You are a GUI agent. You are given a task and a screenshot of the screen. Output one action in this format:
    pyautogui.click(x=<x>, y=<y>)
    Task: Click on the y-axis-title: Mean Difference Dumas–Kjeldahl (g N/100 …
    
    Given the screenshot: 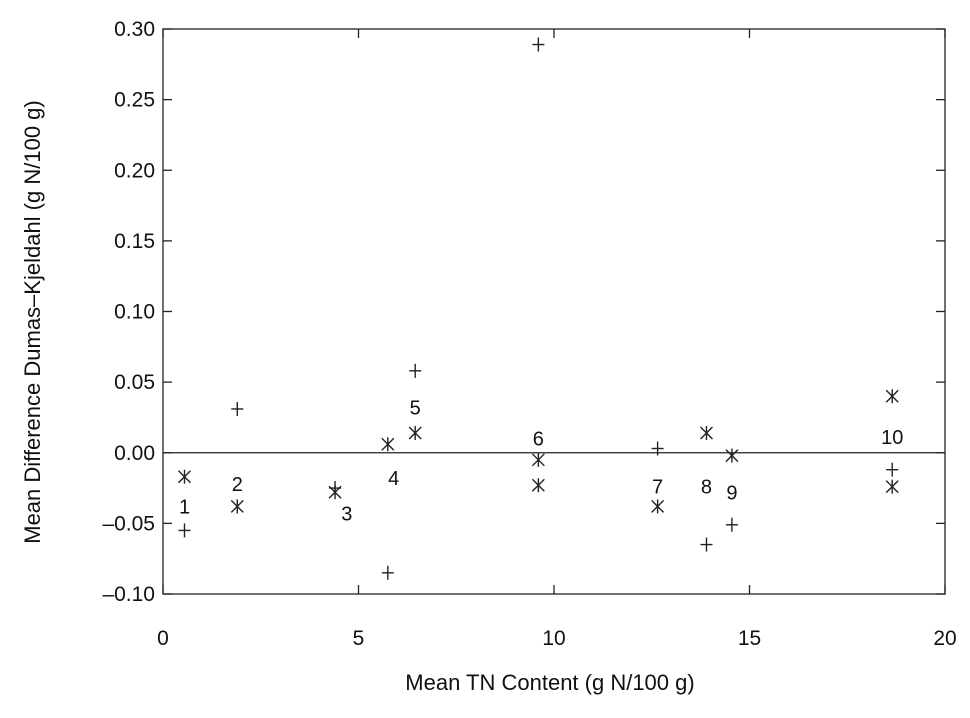 What is the action you would take?
    pyautogui.click(x=32, y=322)
    